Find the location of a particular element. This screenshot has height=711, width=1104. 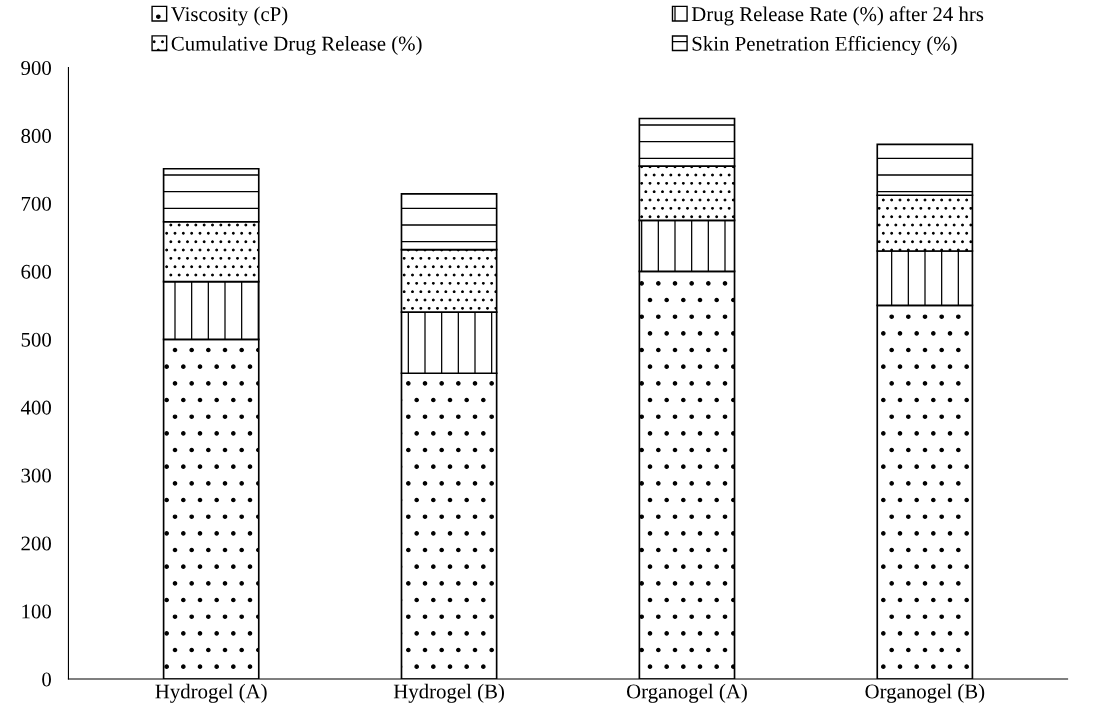

y-tick-label: 500 is located at coordinates (36, 339).